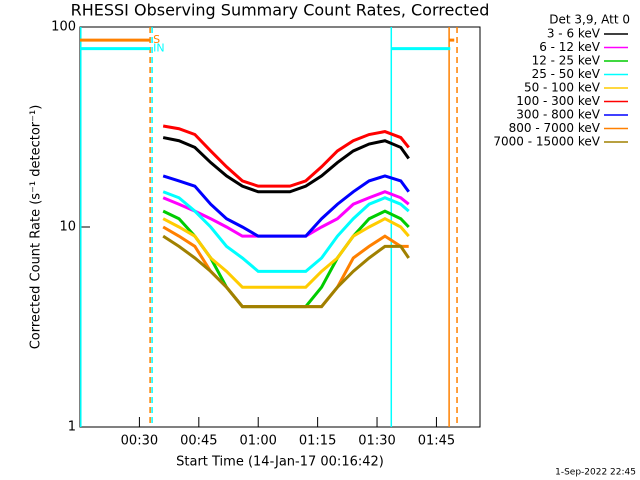  Describe the element at coordinates (436, 441) in the screenshot. I see `x-tick-label: 01:45` at that location.